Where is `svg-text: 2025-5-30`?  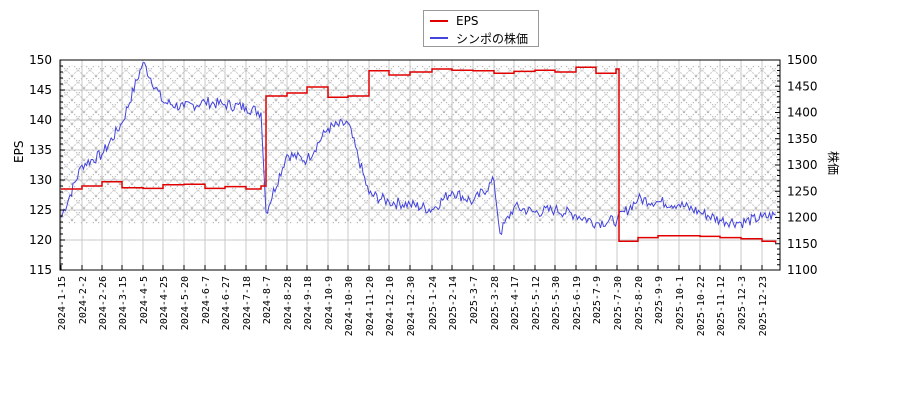
svg-text: 2025-5-30 is located at coordinates (556, 303).